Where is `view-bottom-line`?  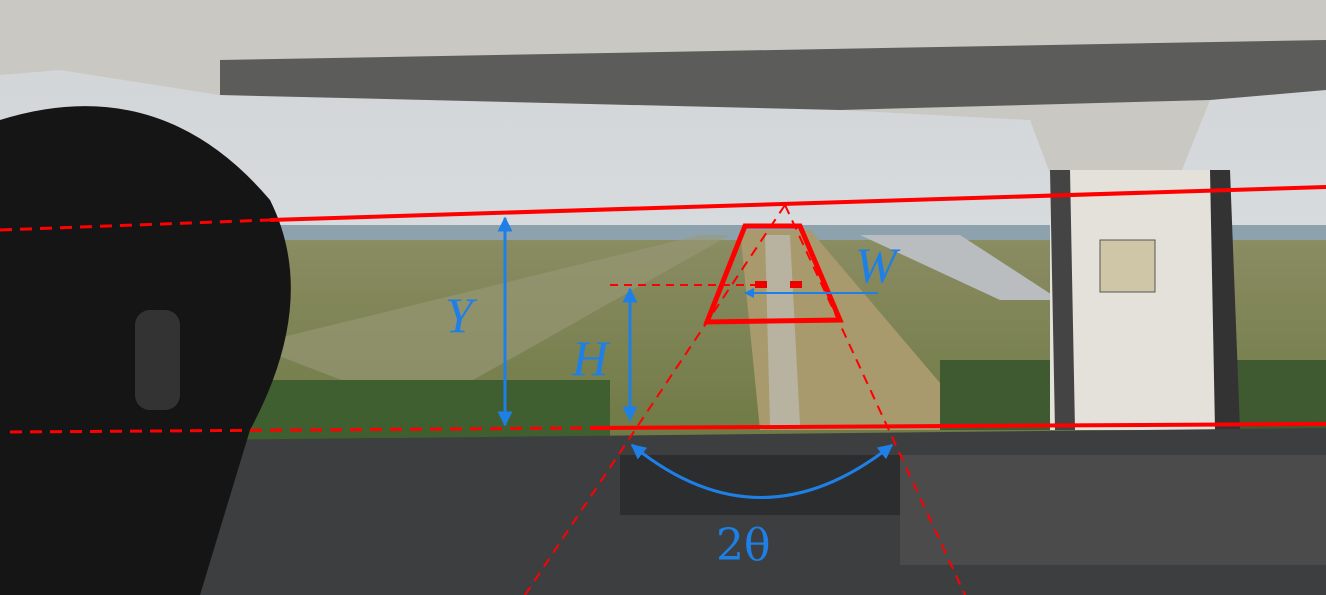 view-bottom-line is located at coordinates (957, 426).